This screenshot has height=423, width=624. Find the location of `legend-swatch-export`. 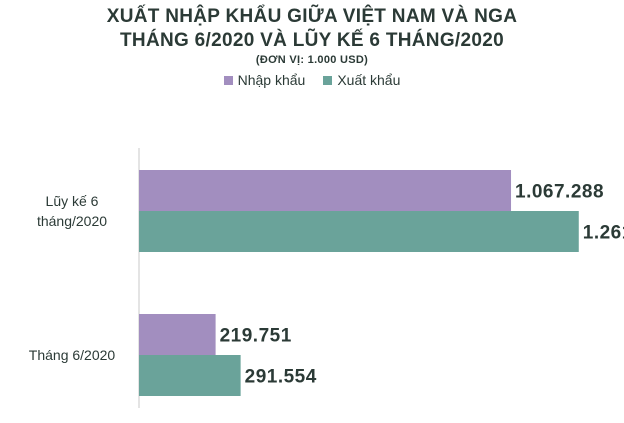

legend-swatch-export is located at coordinates (328, 80).